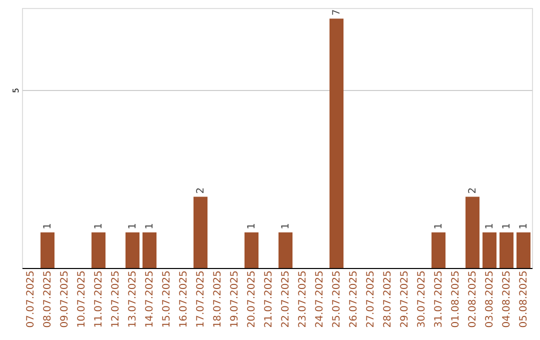 This screenshot has width=540, height=340. I want to click on x-tick-label: 13.07.2025, so click(133, 299).